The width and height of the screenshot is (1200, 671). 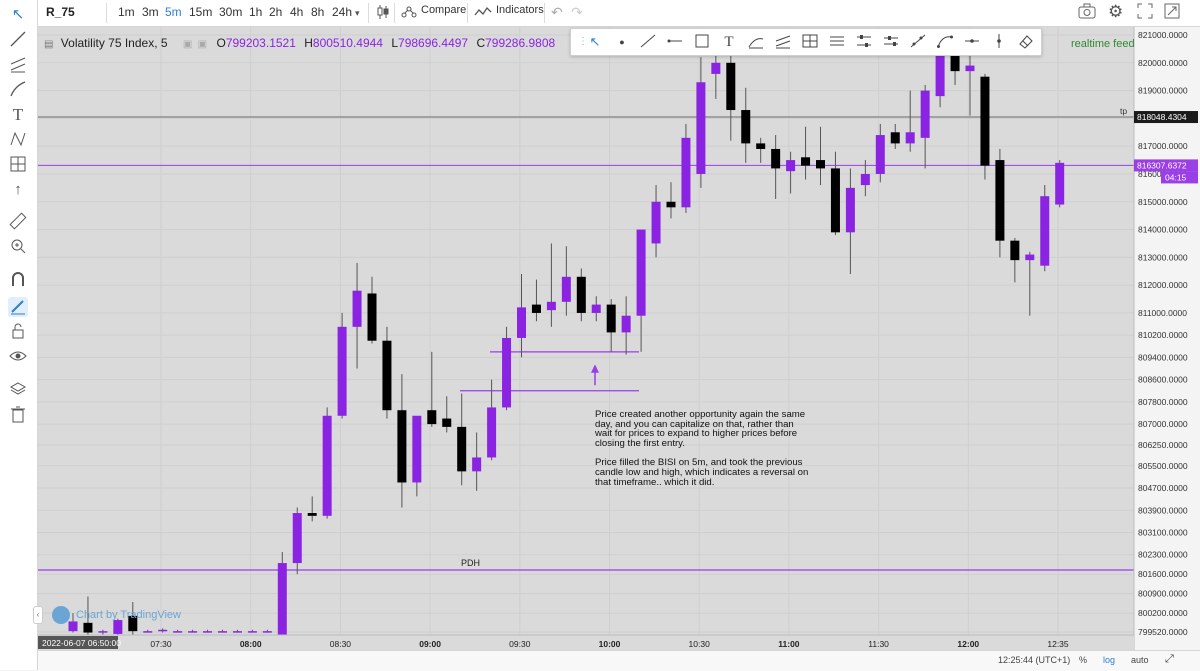 I want to click on timeframe-24h: 24h, so click(x=342, y=12).